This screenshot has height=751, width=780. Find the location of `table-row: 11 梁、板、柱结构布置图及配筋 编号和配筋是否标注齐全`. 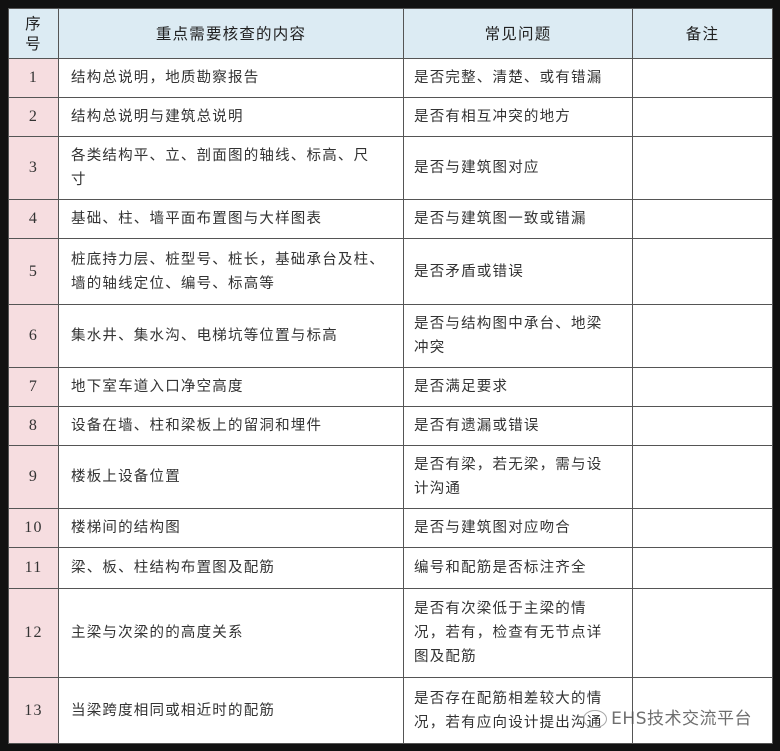

table-row: 11 梁、板、柱结构布置图及配筋 编号和配筋是否标注齐全 is located at coordinates (390, 568).